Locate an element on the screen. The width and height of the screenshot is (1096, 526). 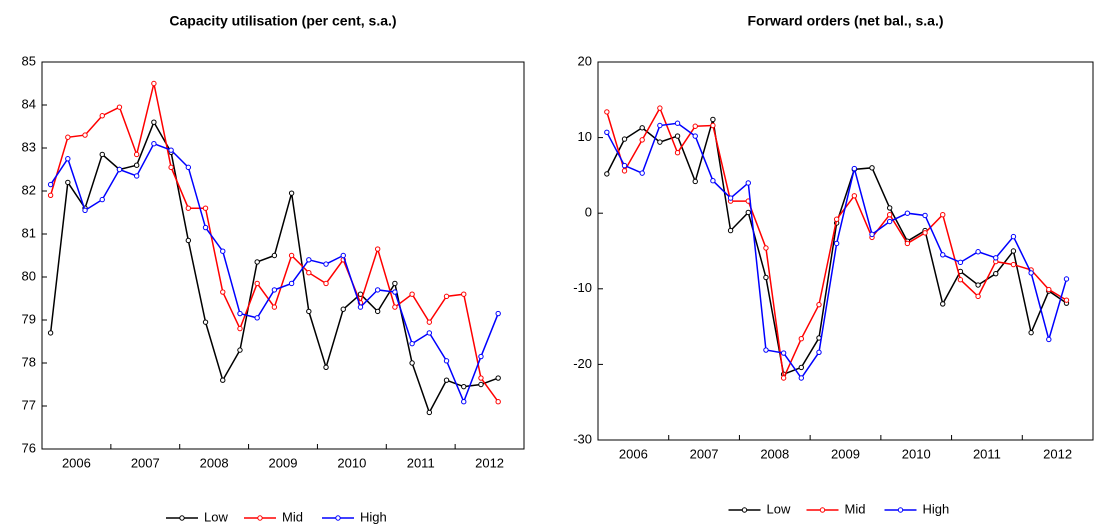
x-tick-label: 2011 is located at coordinates (987, 453).